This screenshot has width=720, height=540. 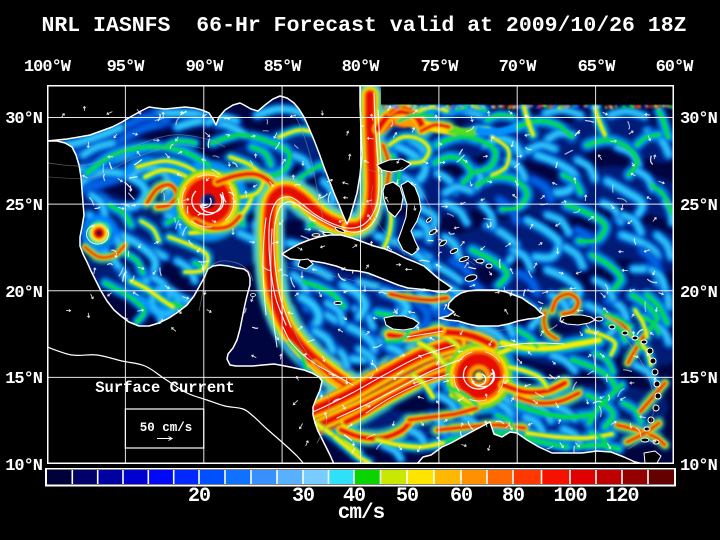 I want to click on svg-text: 50 cm/s, so click(x=166, y=428).